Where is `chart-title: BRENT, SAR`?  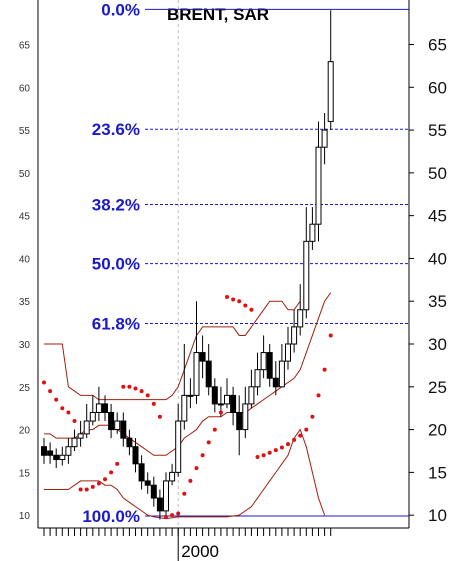 chart-title: BRENT, SAR is located at coordinates (218, 14).